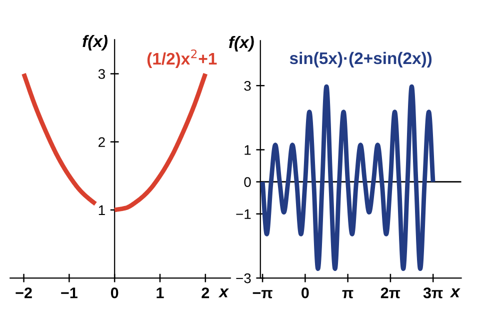  What do you see at coordinates (247, 182) in the screenshot?
I see `y-tick-label: 0` at bounding box center [247, 182].